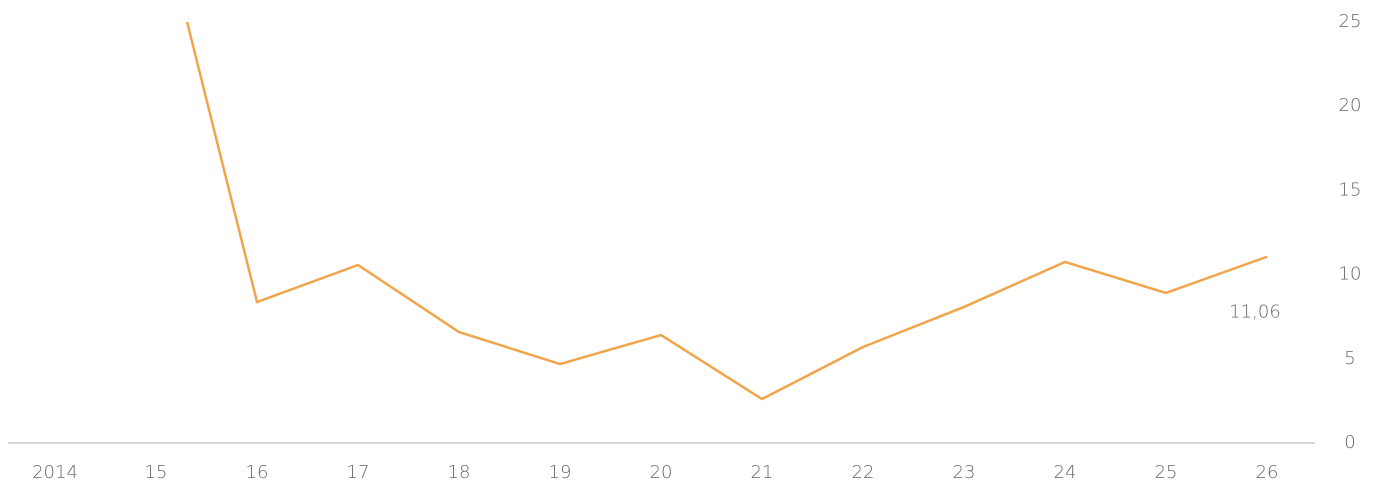 The height and width of the screenshot is (490, 1381). Describe the element at coordinates (257, 472) in the screenshot. I see `x-tick-label: 16` at that location.